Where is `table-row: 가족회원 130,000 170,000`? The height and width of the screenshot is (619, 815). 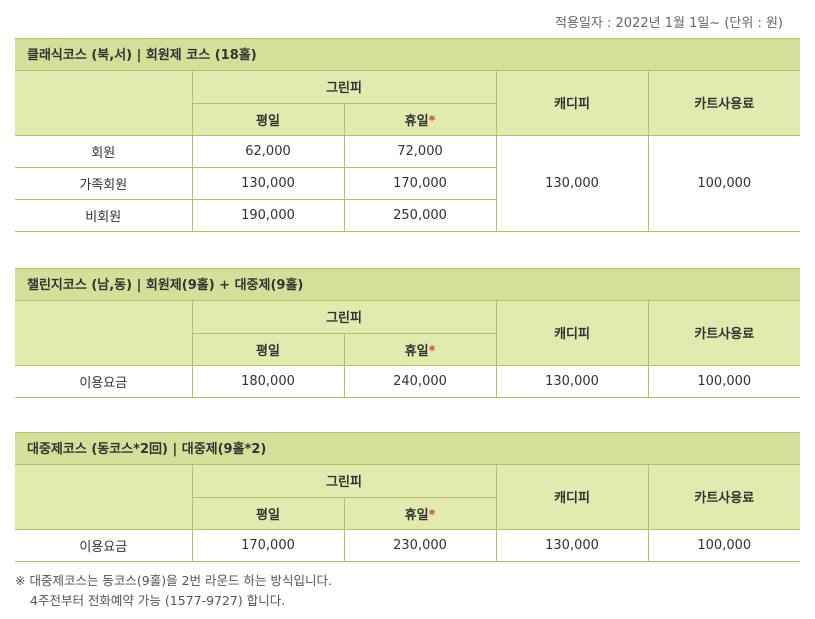
table-row: 가족회원 130,000 170,000 is located at coordinates (407, 183).